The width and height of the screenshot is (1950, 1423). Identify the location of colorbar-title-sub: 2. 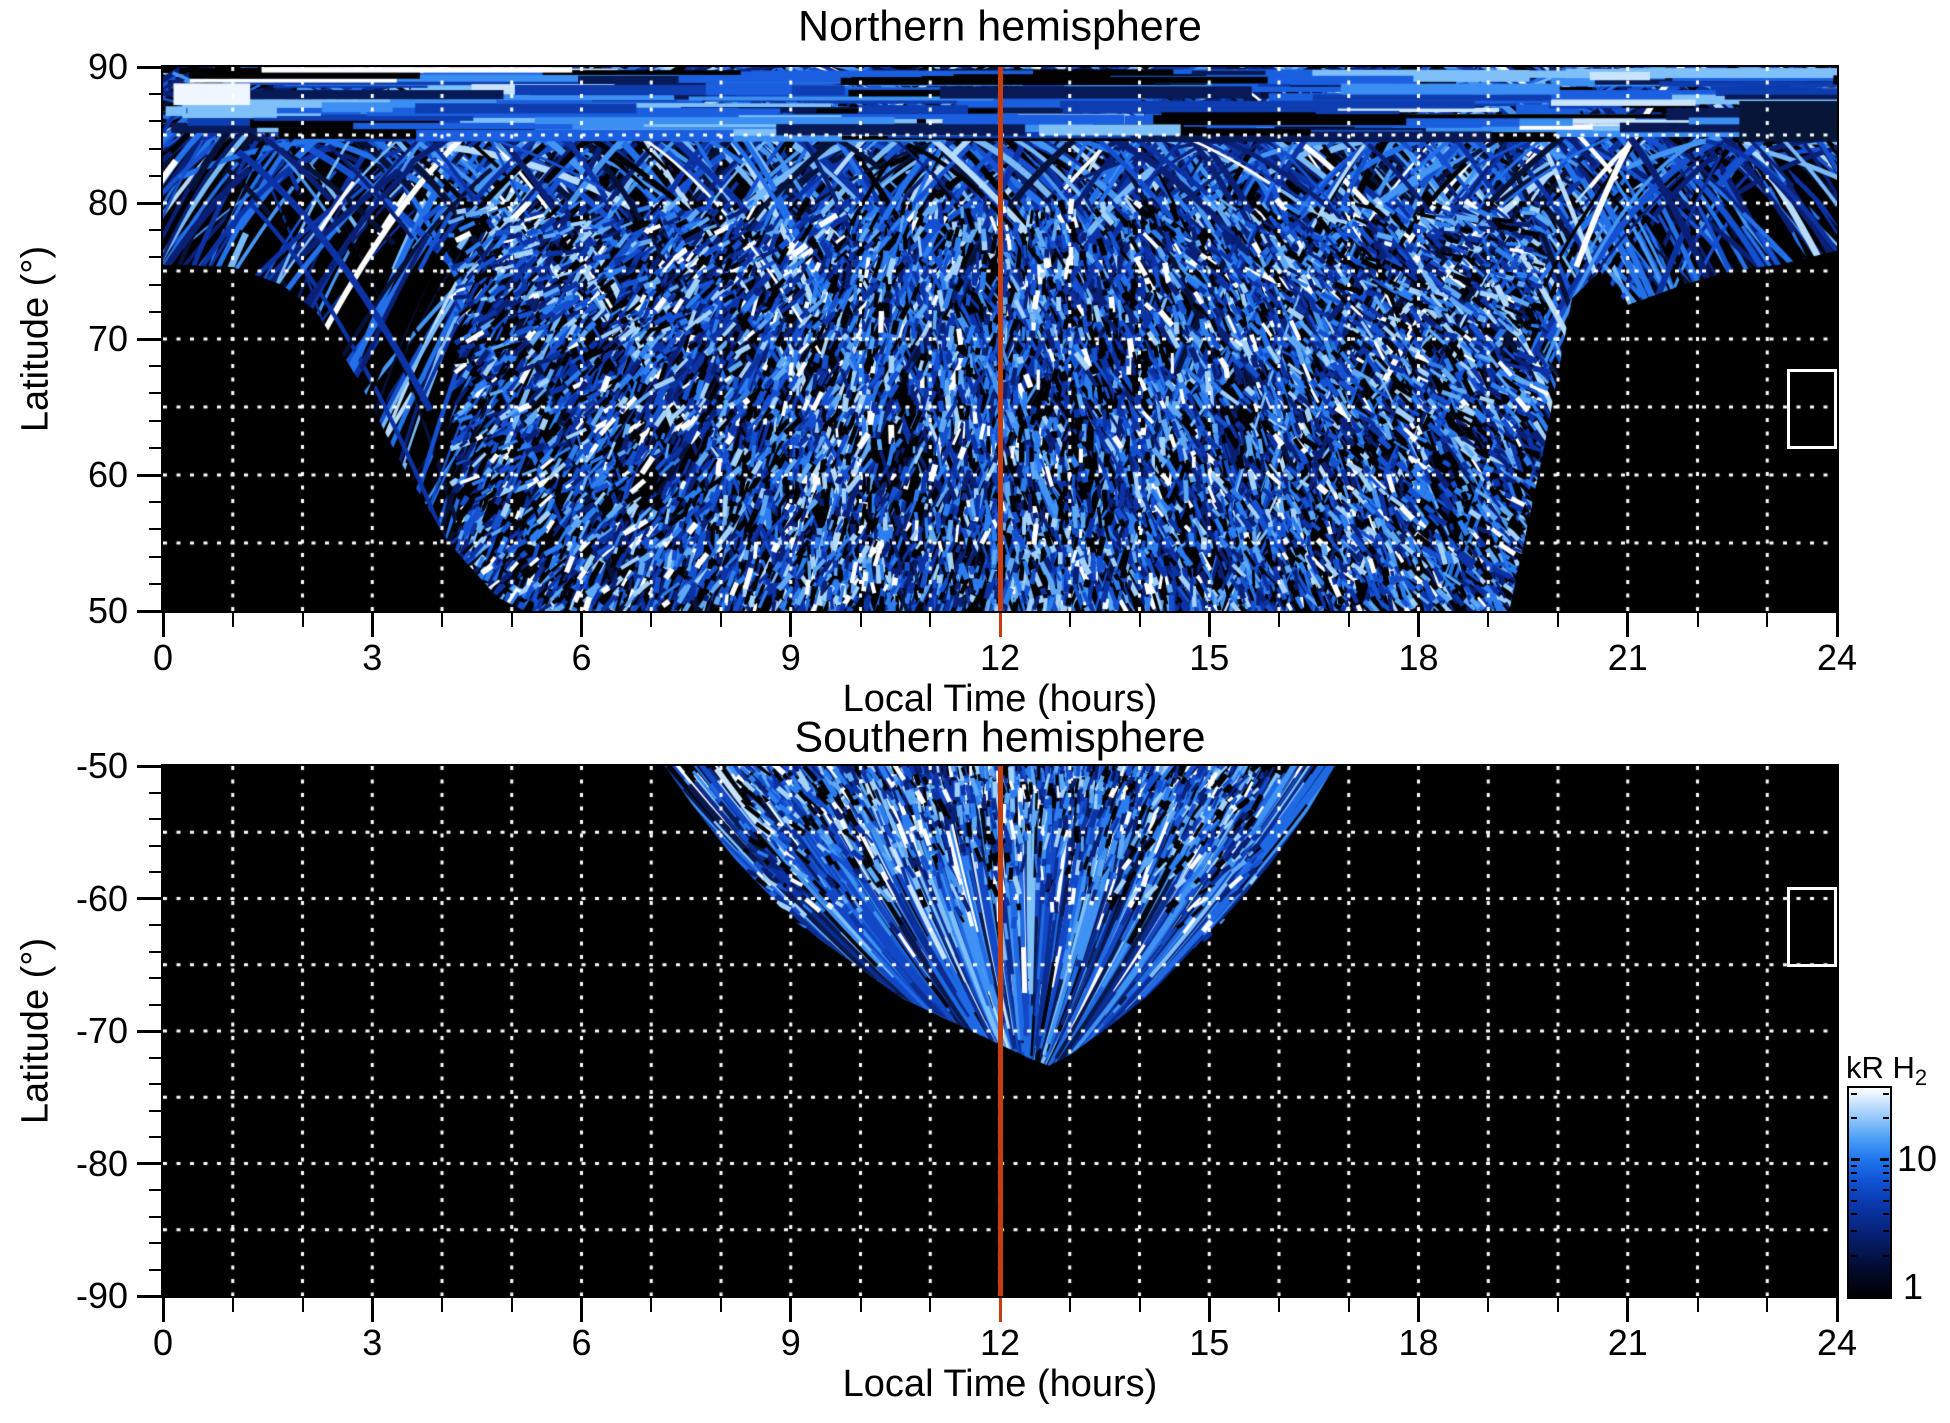
(1921, 1078).